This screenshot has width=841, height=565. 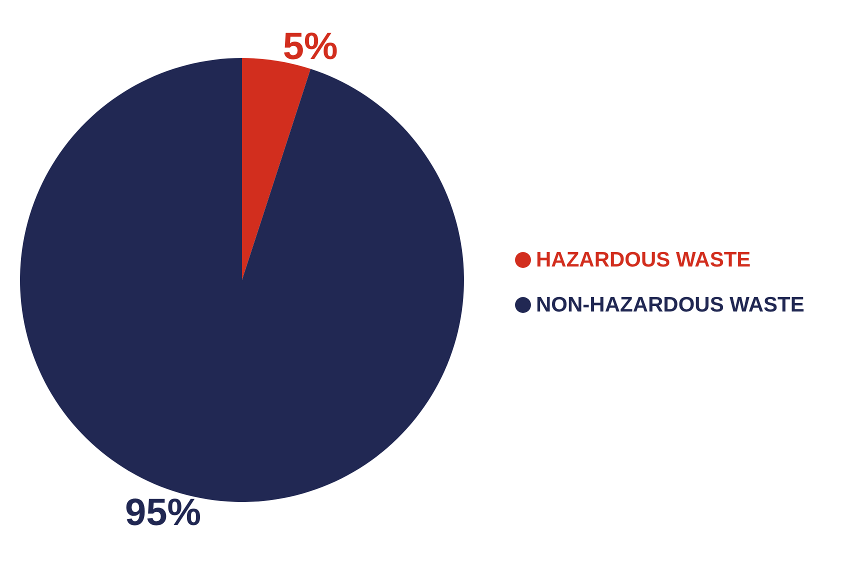 I want to click on legend-label: HAZARDOUS WASTE, so click(x=643, y=260).